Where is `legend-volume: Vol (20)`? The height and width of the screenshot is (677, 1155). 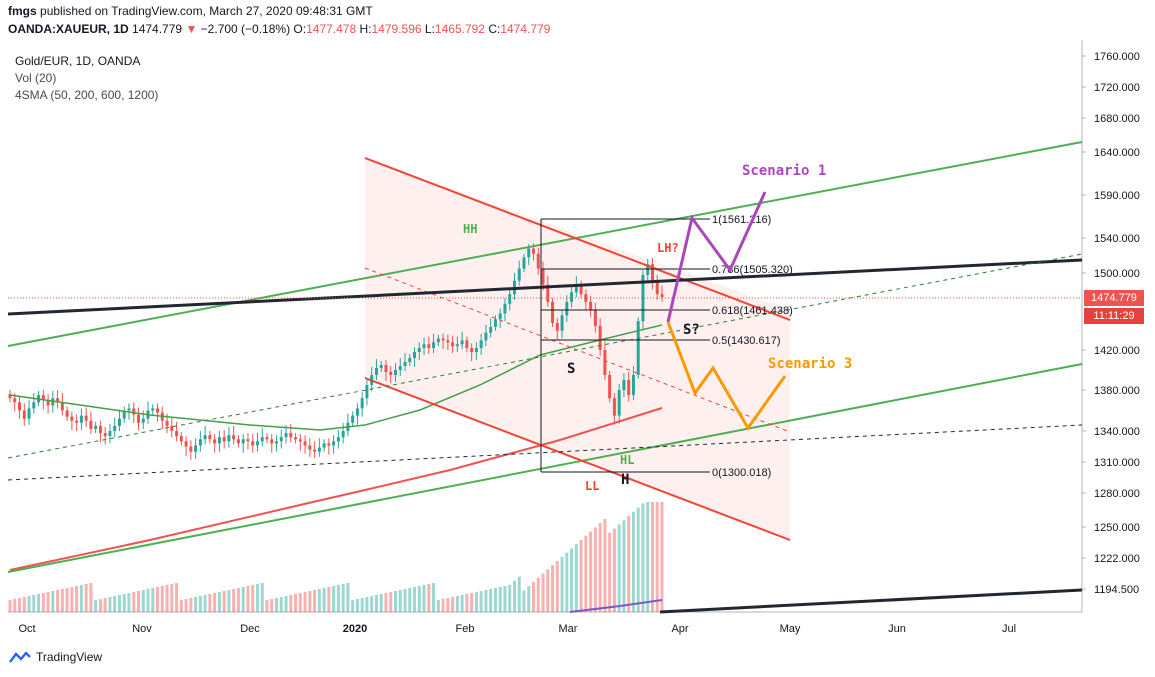
legend-volume: Vol (20) is located at coordinates (36, 78).